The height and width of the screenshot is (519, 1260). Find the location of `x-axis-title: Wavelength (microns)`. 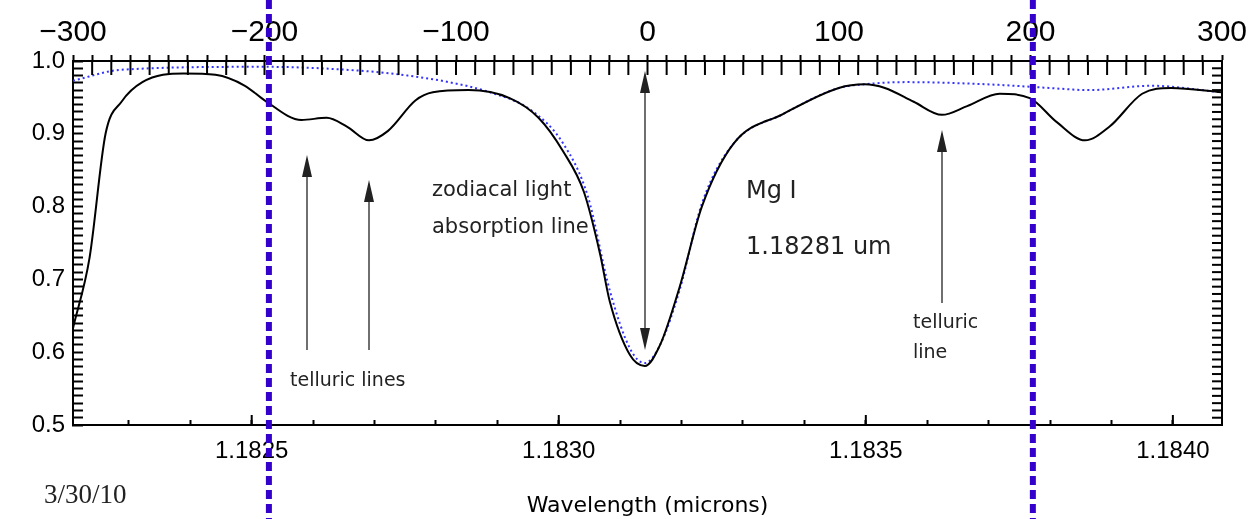

x-axis-title: Wavelength (microns) is located at coordinates (647, 504).